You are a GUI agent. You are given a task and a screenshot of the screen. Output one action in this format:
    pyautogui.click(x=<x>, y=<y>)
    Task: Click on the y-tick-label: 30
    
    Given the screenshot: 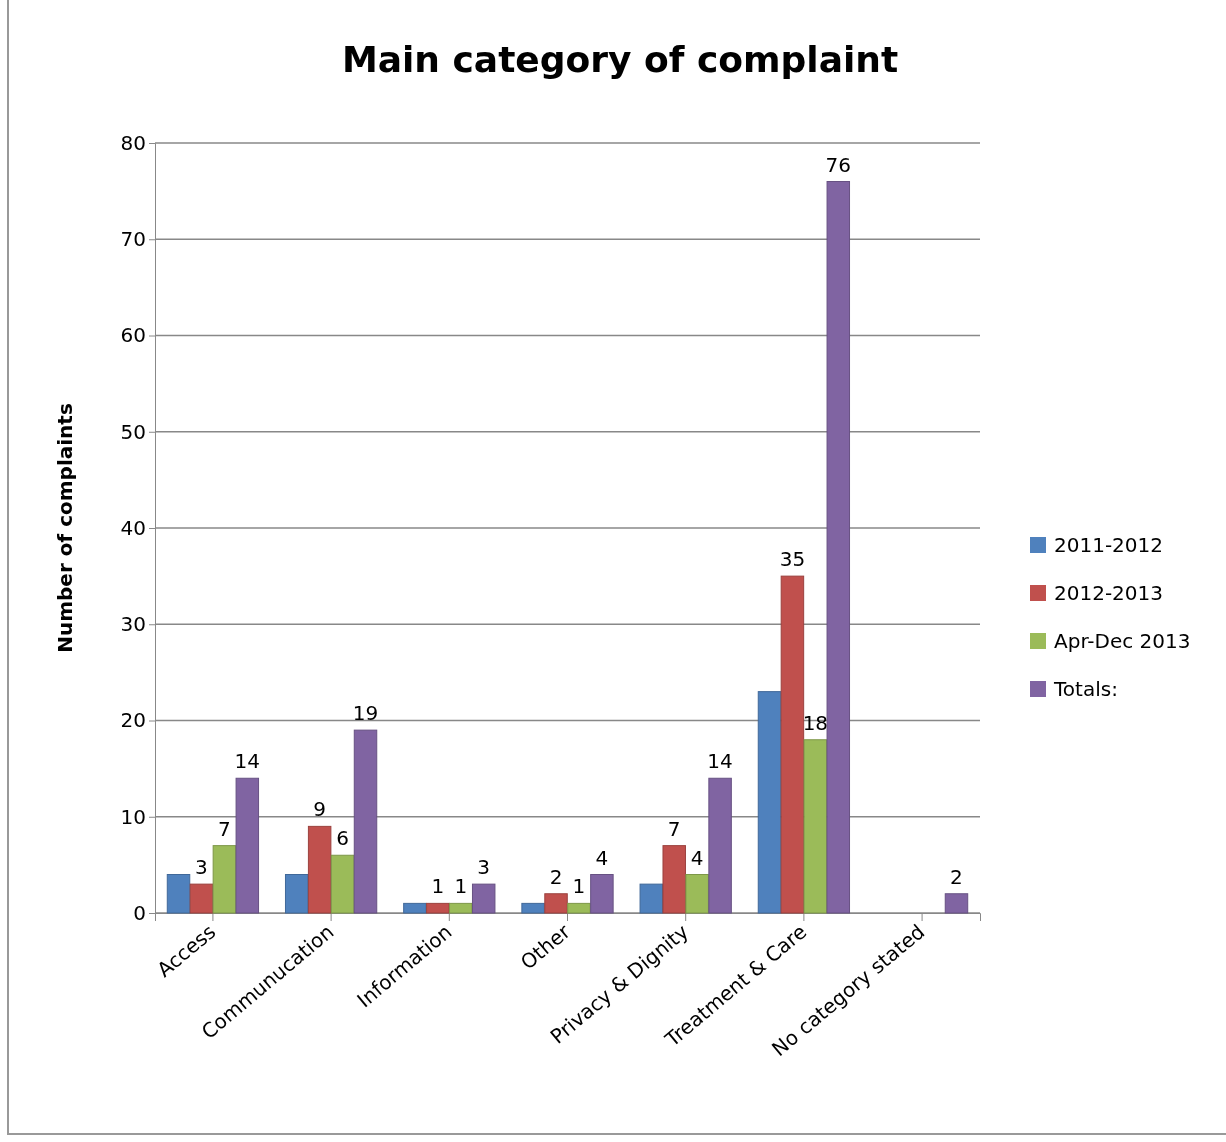 What is the action you would take?
    pyautogui.click(x=133, y=624)
    